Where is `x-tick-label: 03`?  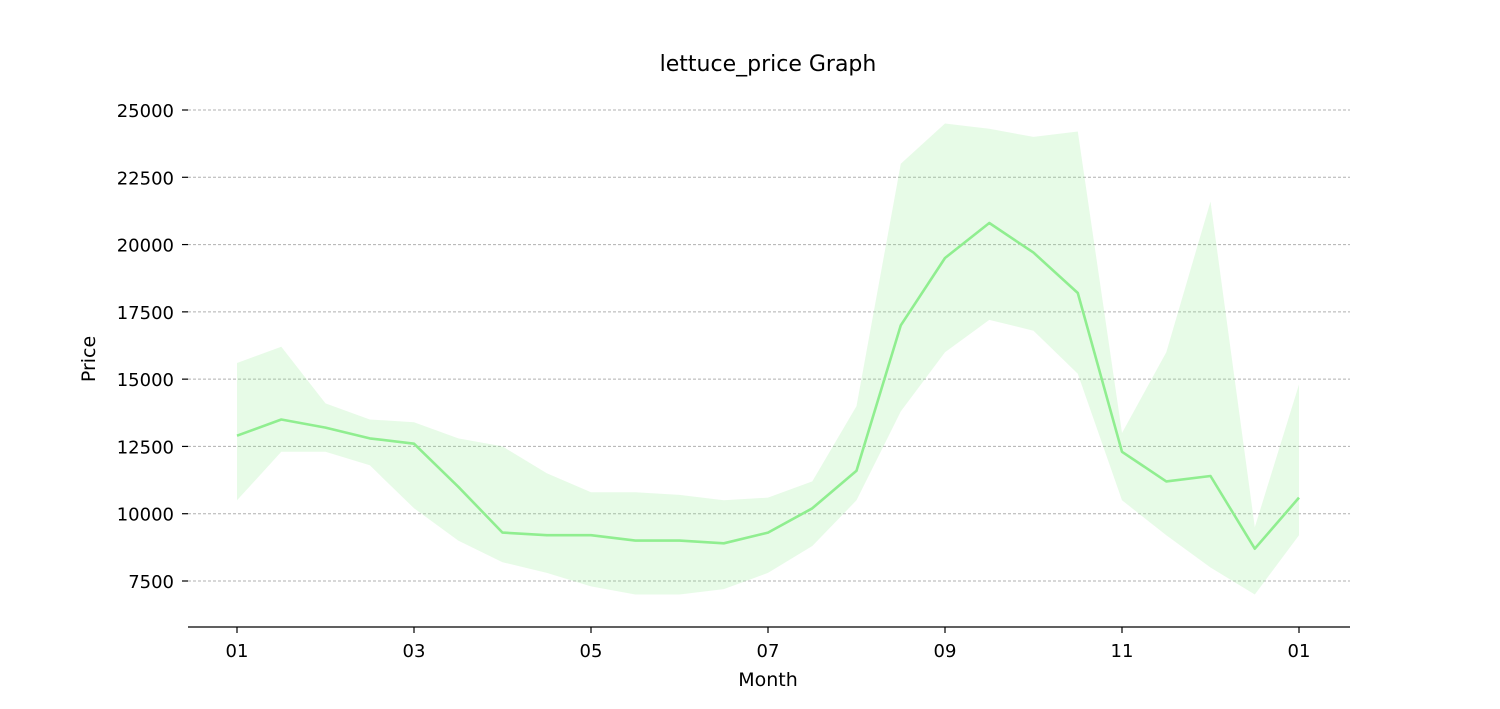
x-tick-label: 03 is located at coordinates (414, 651).